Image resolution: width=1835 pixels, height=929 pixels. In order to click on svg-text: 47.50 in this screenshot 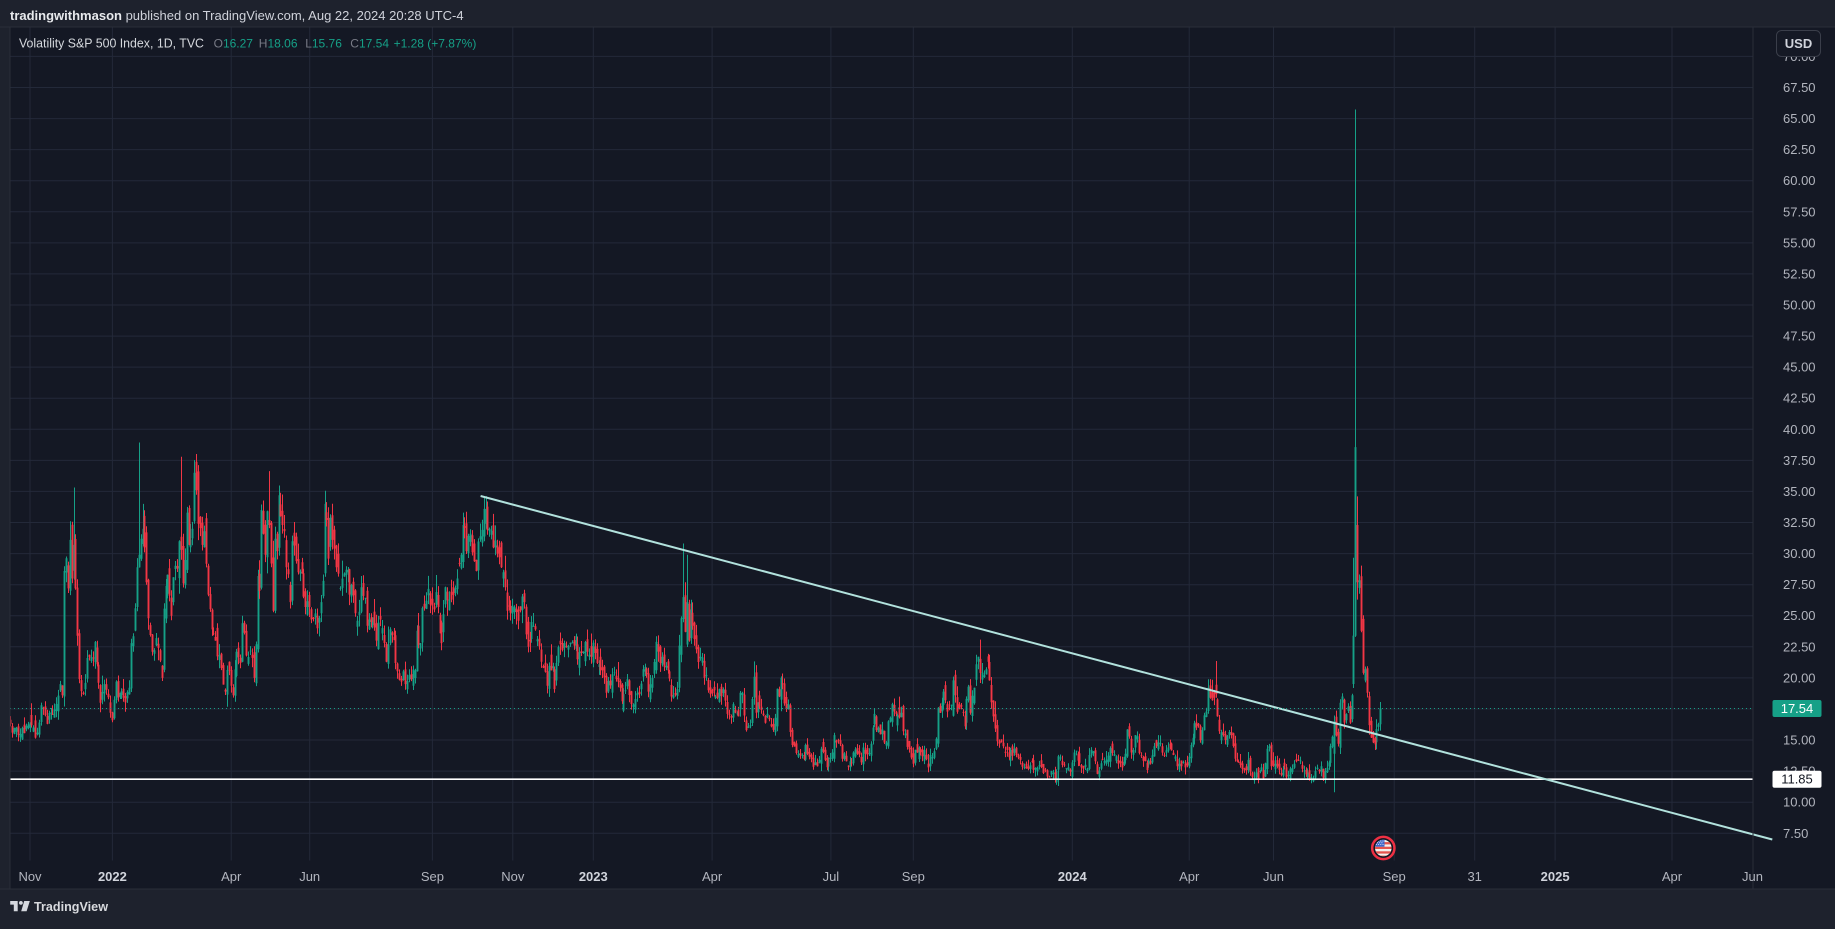, I will do `click(1799, 336)`.